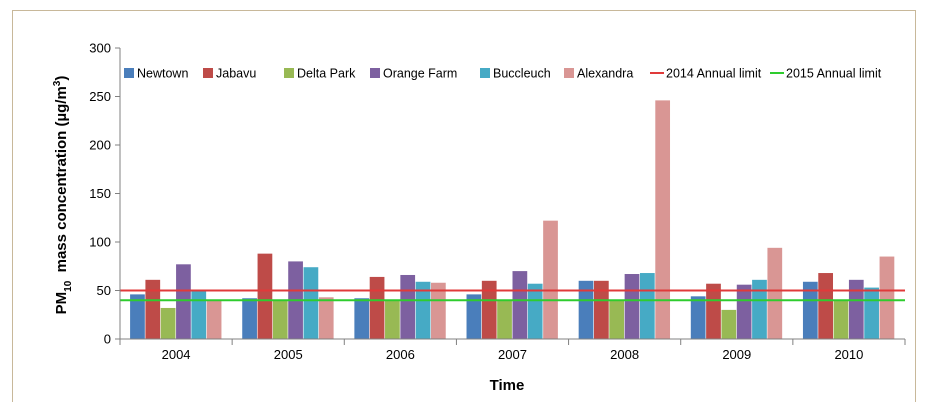 The width and height of the screenshot is (932, 402). I want to click on bar-alexandra-2009, so click(775, 293).